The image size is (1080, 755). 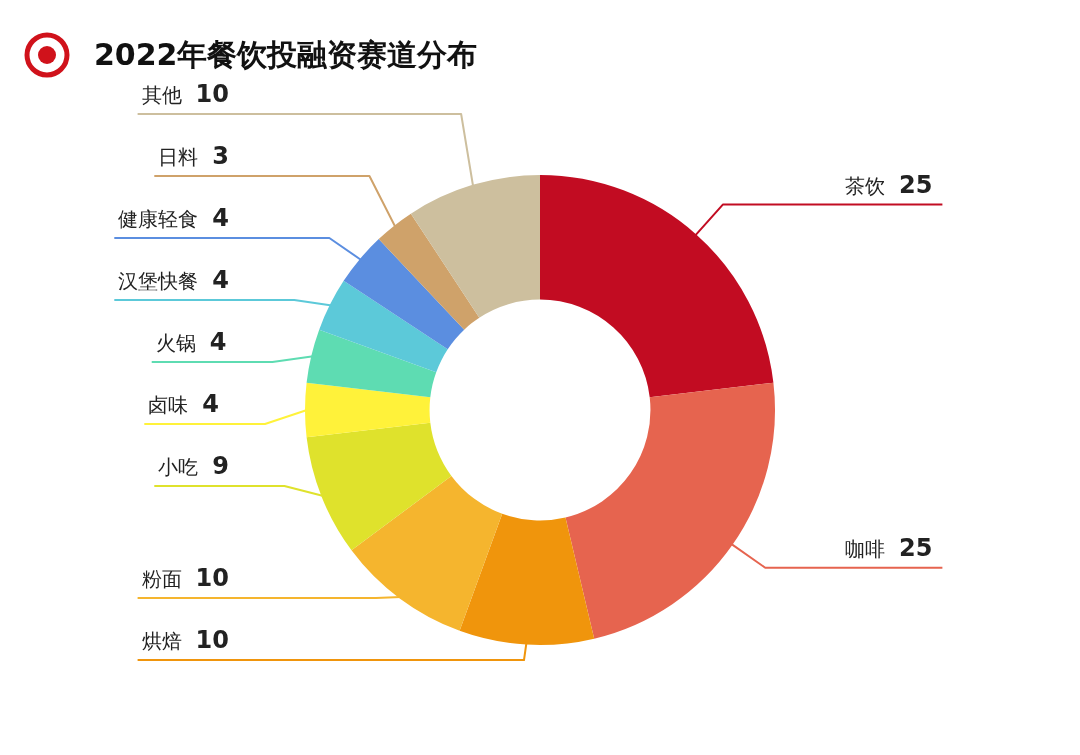 I want to click on slice-label: 茶饮, so click(x=865, y=185).